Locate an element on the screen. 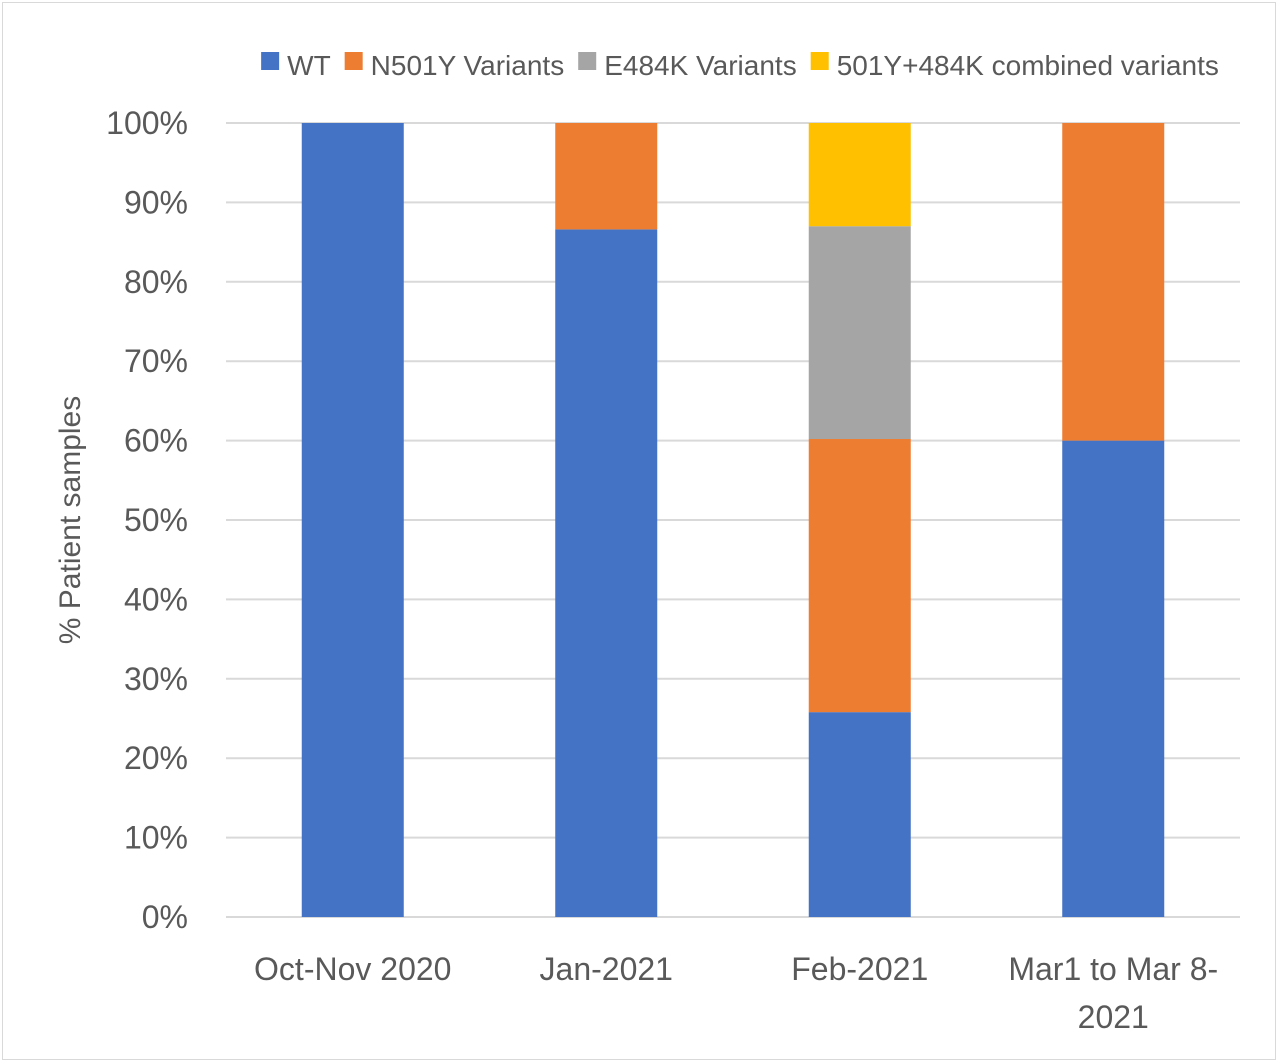 Image resolution: width=1280 pixels, height=1064 pixels. y-axis-title: % Patient samples is located at coordinates (70, 520).